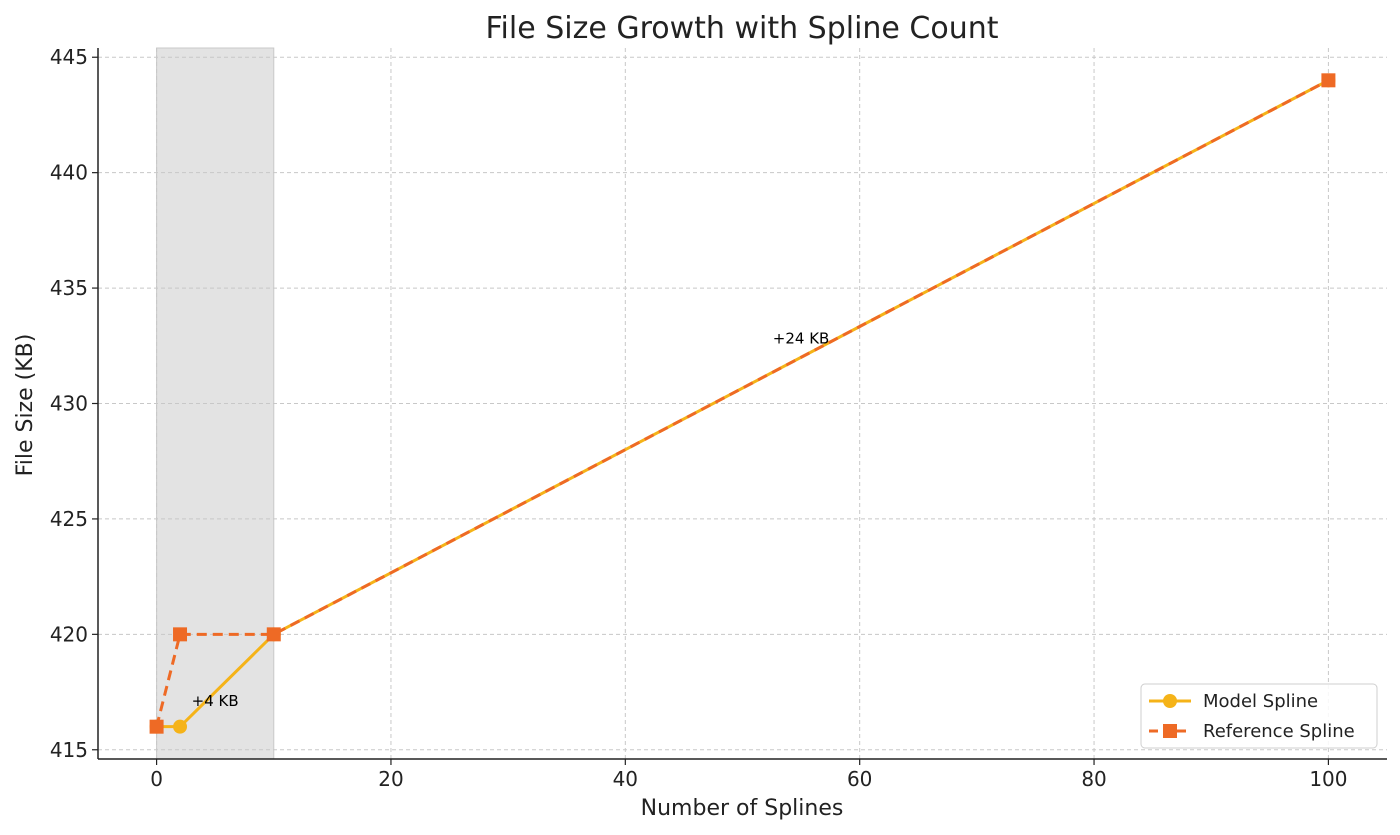  What do you see at coordinates (1279, 731) in the screenshot?
I see `legend-label: Reference Spline` at bounding box center [1279, 731].